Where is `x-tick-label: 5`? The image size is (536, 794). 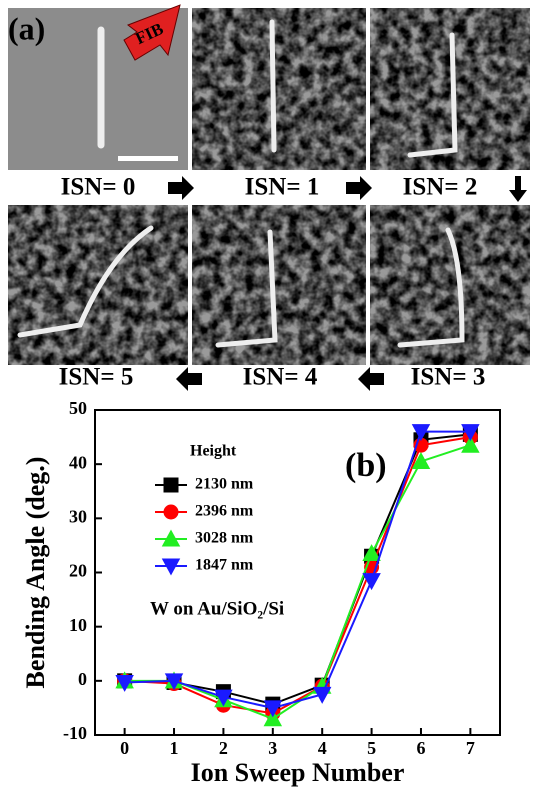 x-tick-label: 5 is located at coordinates (371, 748).